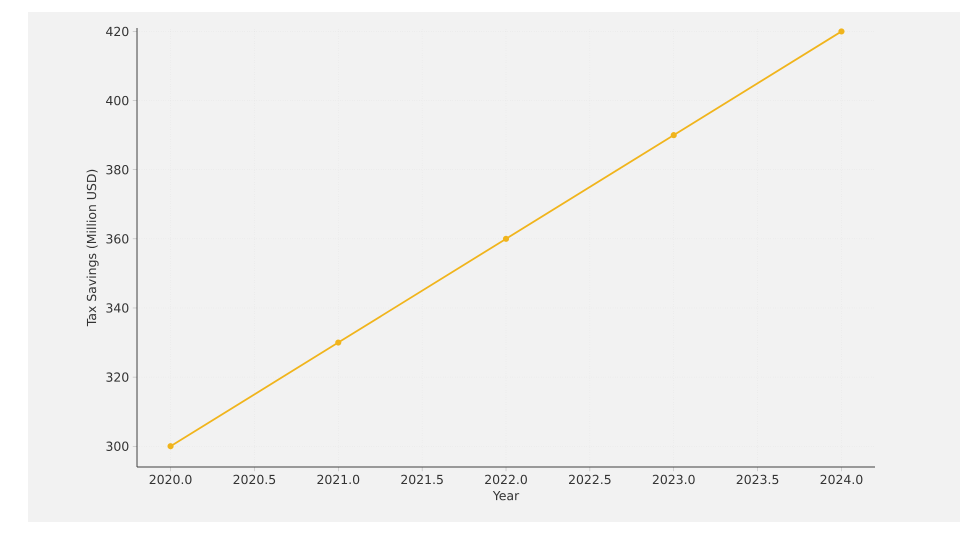 This screenshot has width=967, height=540. What do you see at coordinates (589, 479) in the screenshot?
I see `x-tick-label: 2022.5` at bounding box center [589, 479].